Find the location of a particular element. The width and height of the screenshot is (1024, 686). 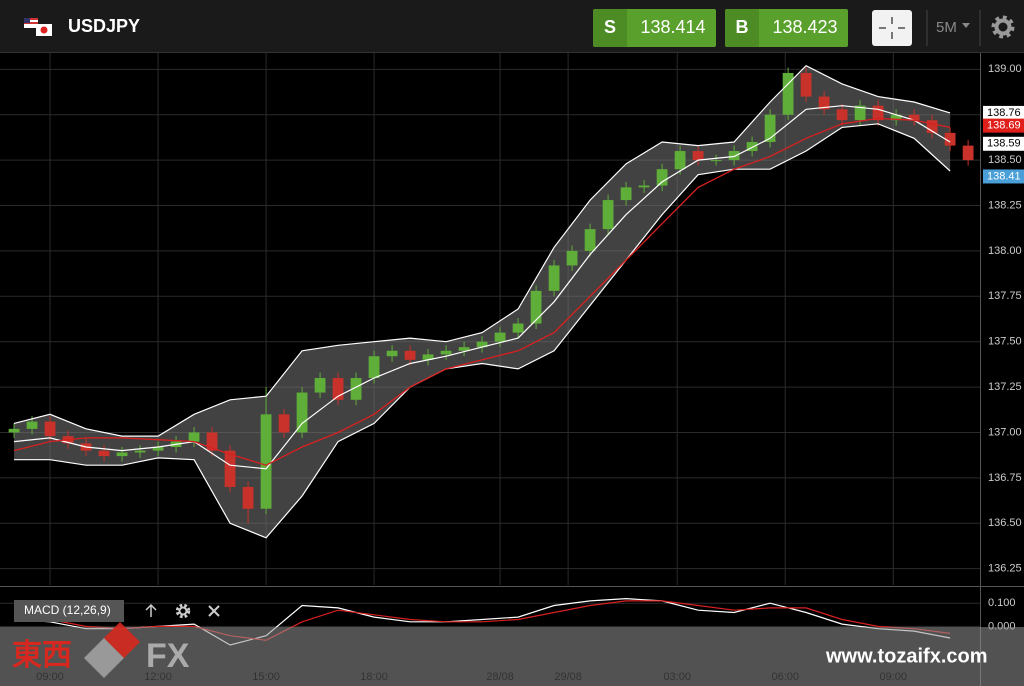

macd-label-box is located at coordinates (69, 611).